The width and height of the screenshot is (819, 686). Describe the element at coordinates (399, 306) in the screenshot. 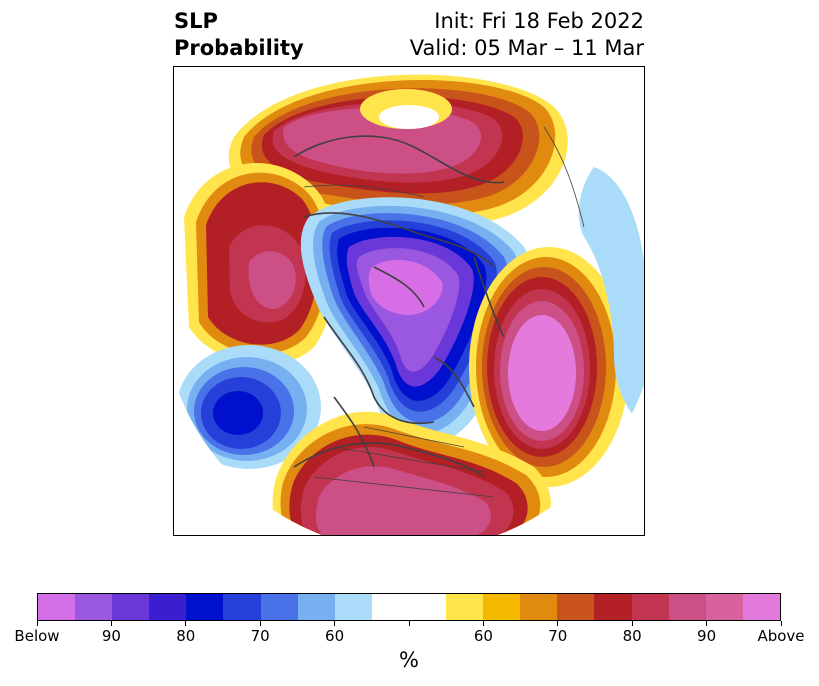

I see `coastlines` at that location.